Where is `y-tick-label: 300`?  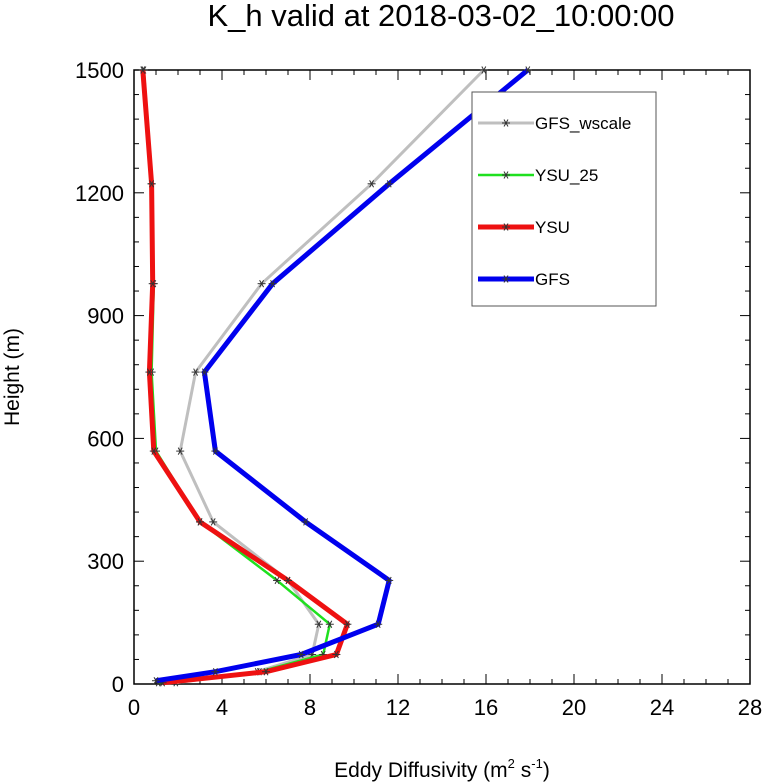 y-tick-label: 300 is located at coordinates (105, 561).